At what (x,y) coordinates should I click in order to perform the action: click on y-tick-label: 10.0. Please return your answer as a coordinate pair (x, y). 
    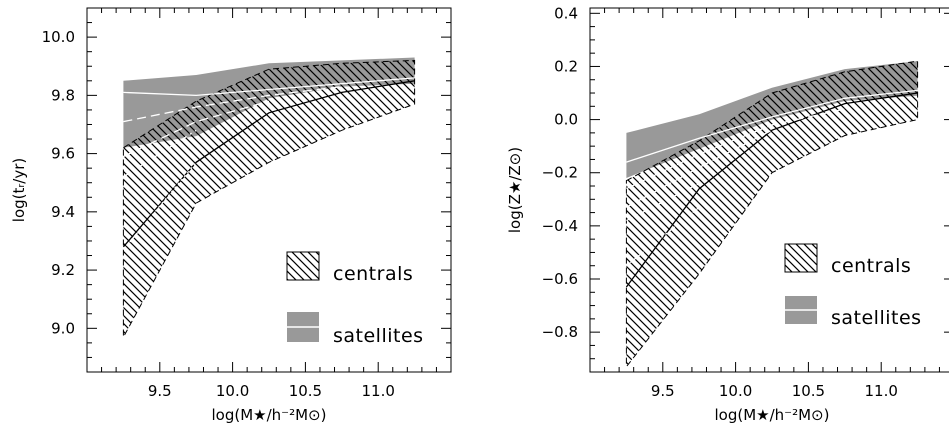
    Looking at the image, I should click on (58, 37).